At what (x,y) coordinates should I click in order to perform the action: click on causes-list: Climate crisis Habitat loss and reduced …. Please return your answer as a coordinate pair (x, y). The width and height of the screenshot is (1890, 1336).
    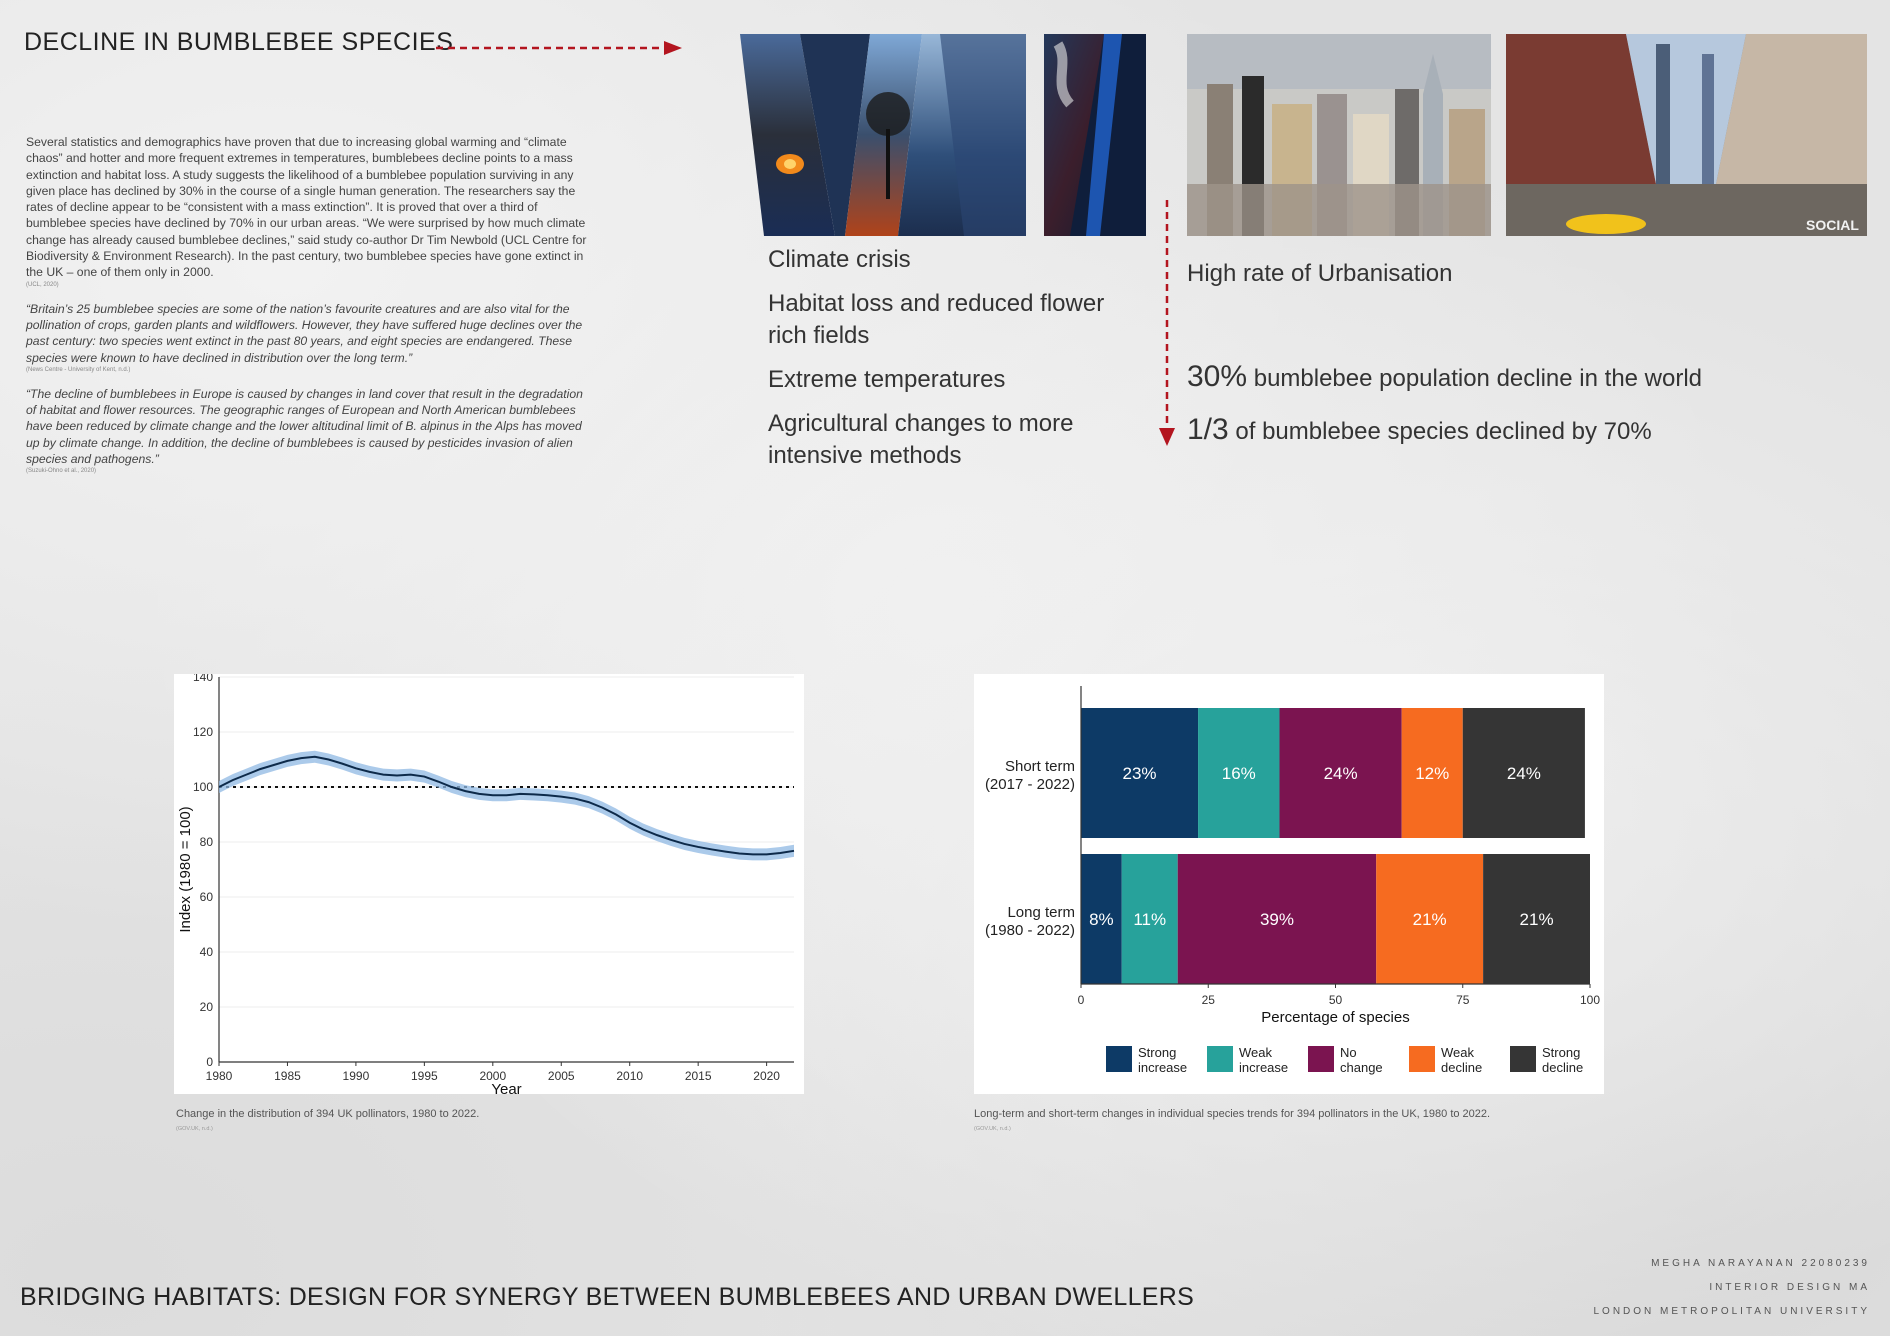
    Looking at the image, I should click on (948, 364).